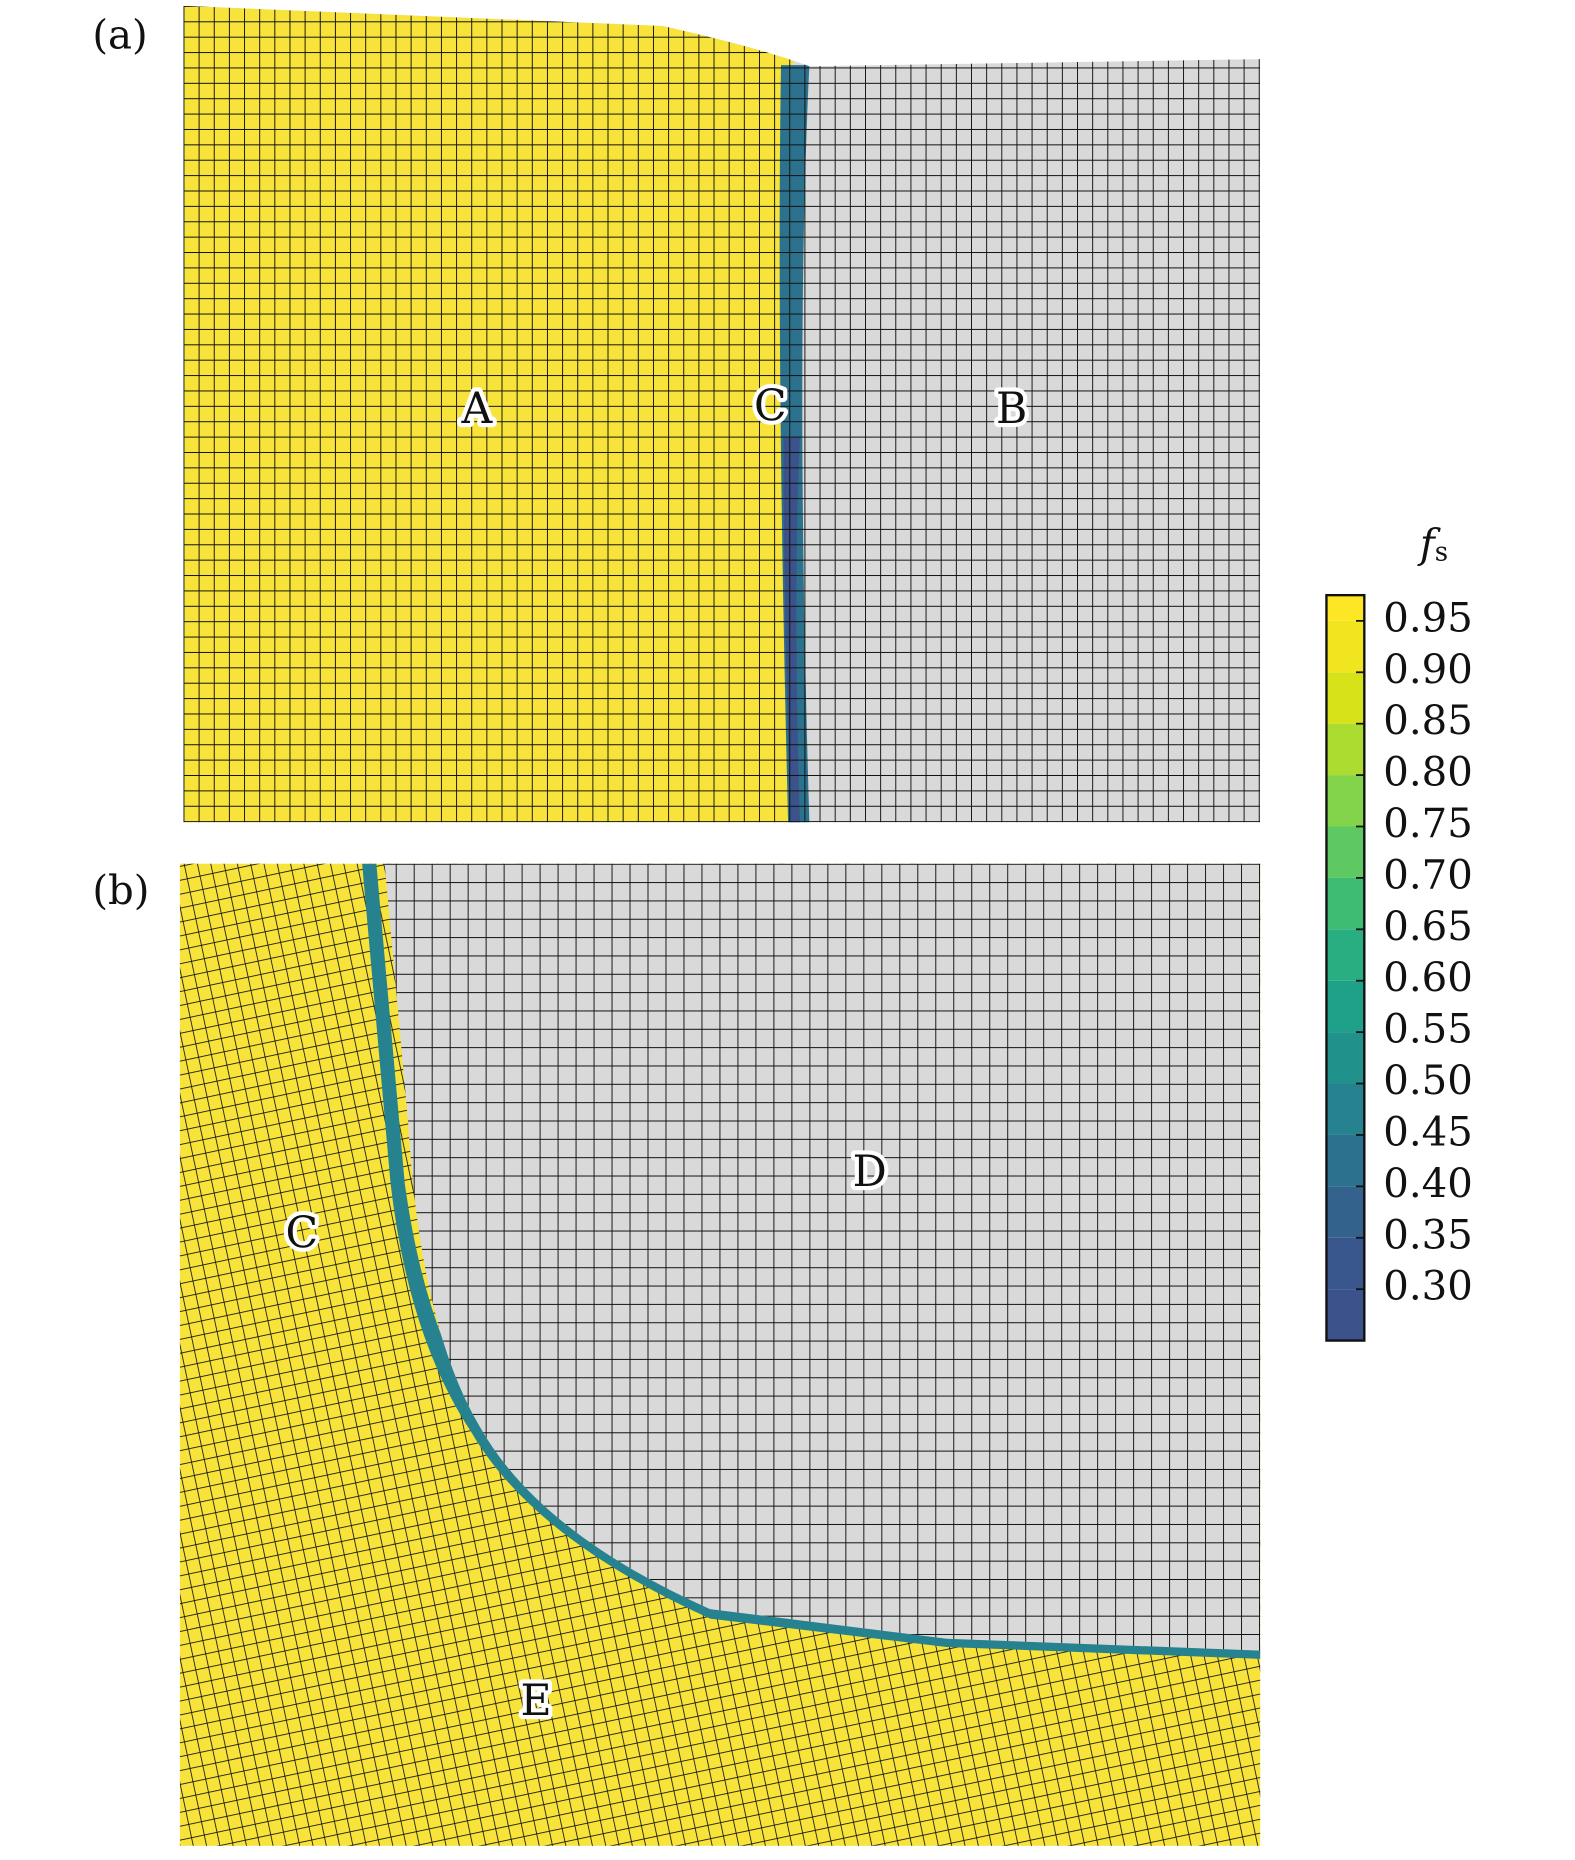 The width and height of the screenshot is (1575, 1860). Describe the element at coordinates (536, 1701) in the screenshot. I see `region-label: E` at that location.